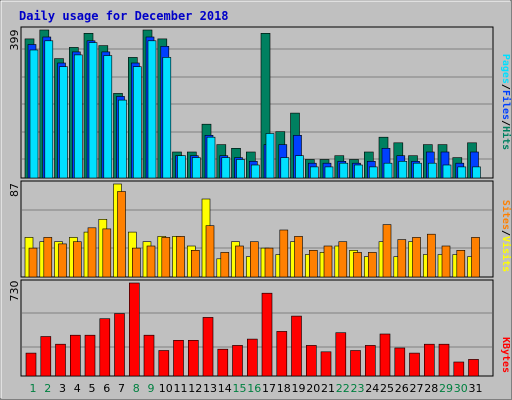  I want to click on legend-hits: Hits, so click(506, 138).